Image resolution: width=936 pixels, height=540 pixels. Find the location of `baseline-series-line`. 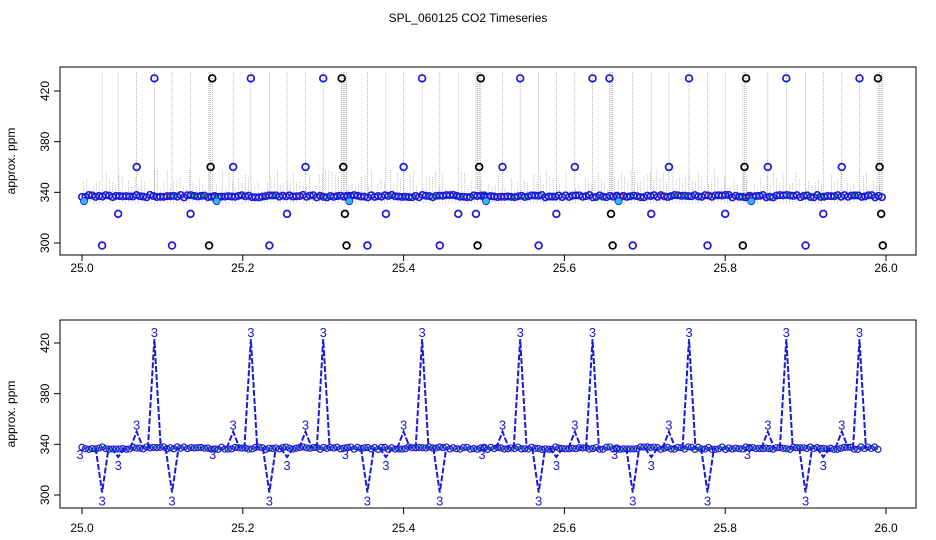

baseline-series-line is located at coordinates (683, 448).